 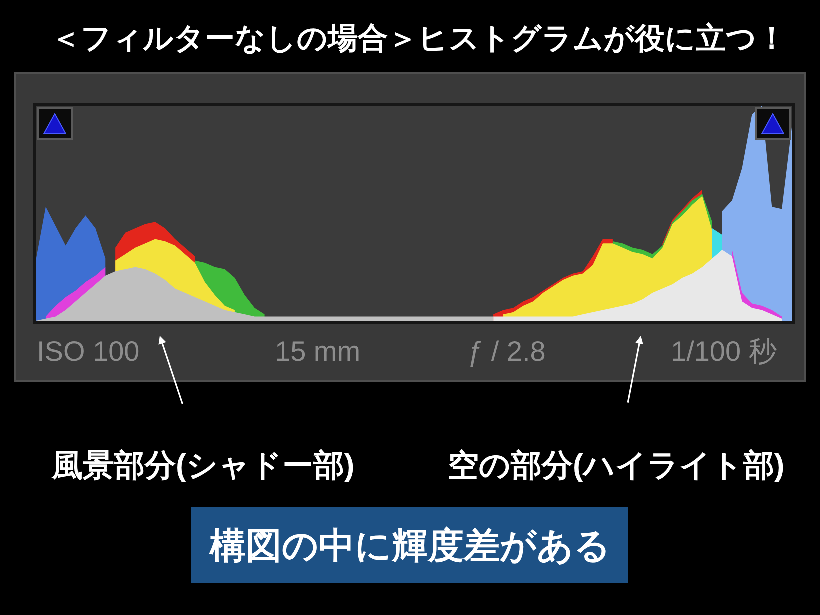 What do you see at coordinates (318, 351) in the screenshot?
I see `text: 15 mm` at bounding box center [318, 351].